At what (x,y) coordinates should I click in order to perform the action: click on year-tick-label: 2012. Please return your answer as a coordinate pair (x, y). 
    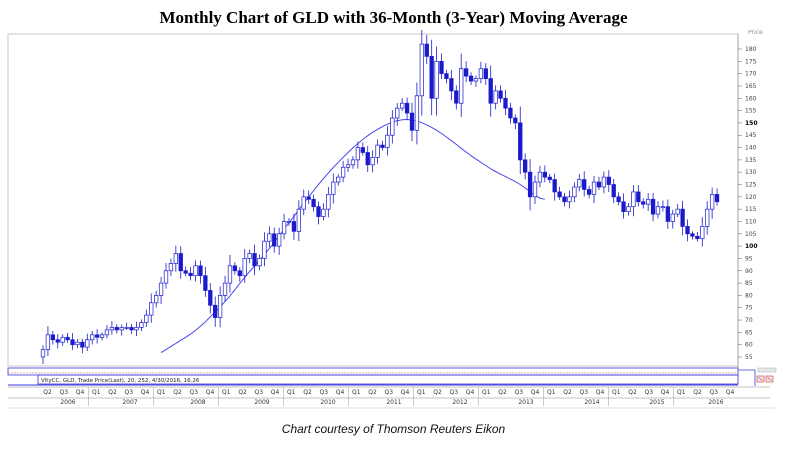
    Looking at the image, I should click on (459, 402).